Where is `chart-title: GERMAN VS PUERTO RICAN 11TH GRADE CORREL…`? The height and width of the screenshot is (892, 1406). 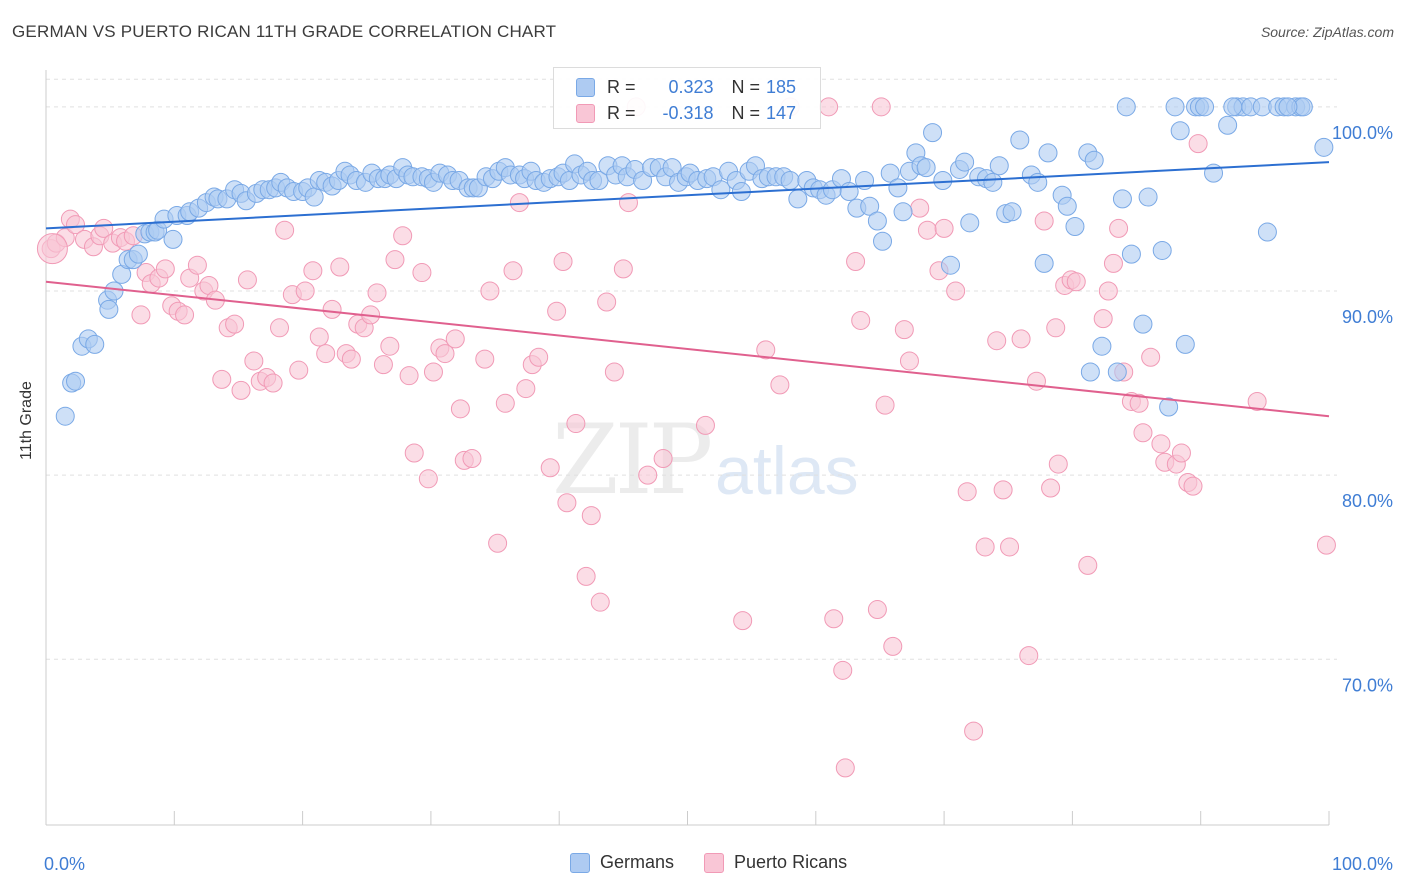
chart-title: GERMAN VS PUERTO RICAN 11TH GRADE CORREL… is located at coordinates (284, 31).